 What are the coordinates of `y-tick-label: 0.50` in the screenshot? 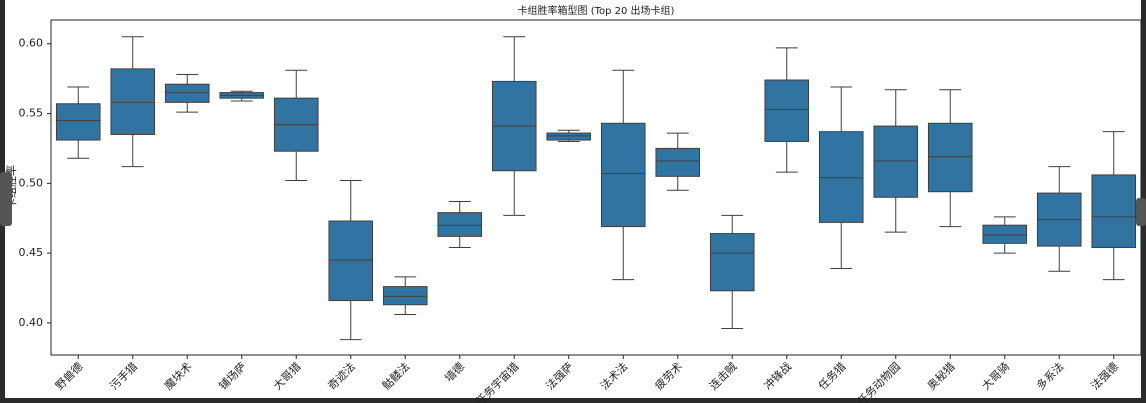 It's located at (31, 182).